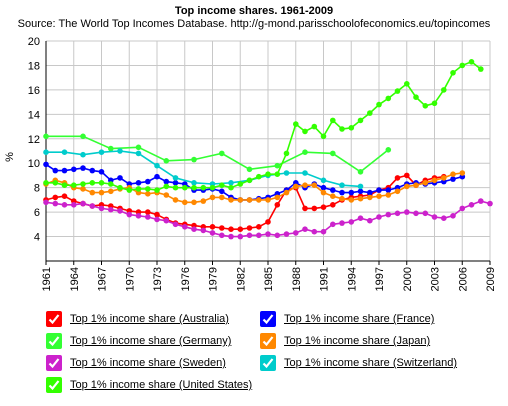  I want to click on legend-label: Top 1% income share (Japan), so click(357, 341).